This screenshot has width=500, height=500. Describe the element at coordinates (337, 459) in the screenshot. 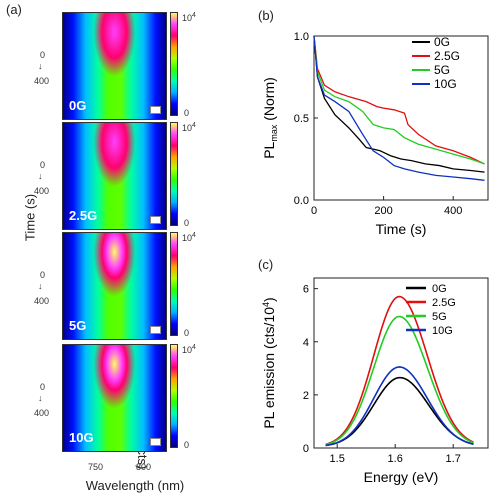

I see `x-tick-label: 1.5` at that location.